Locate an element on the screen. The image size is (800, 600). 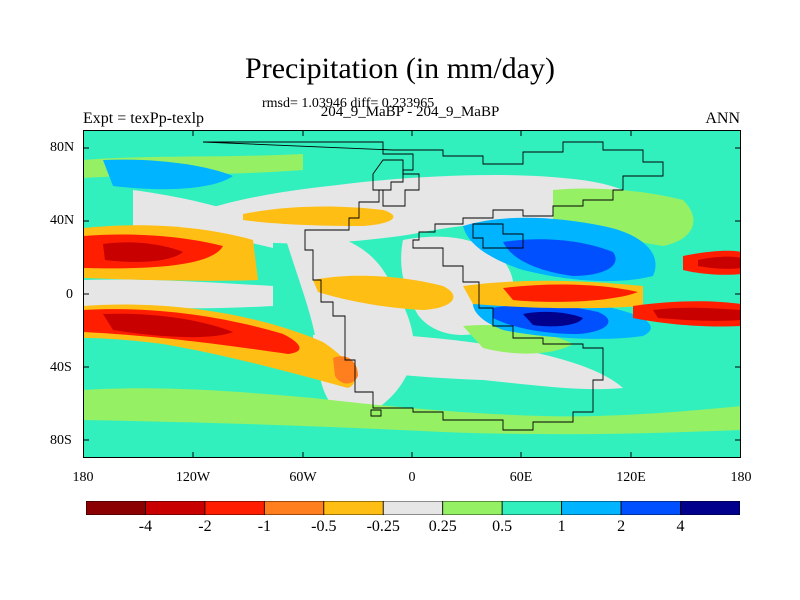
field-gray-tropics-west is located at coordinates (178, 294).